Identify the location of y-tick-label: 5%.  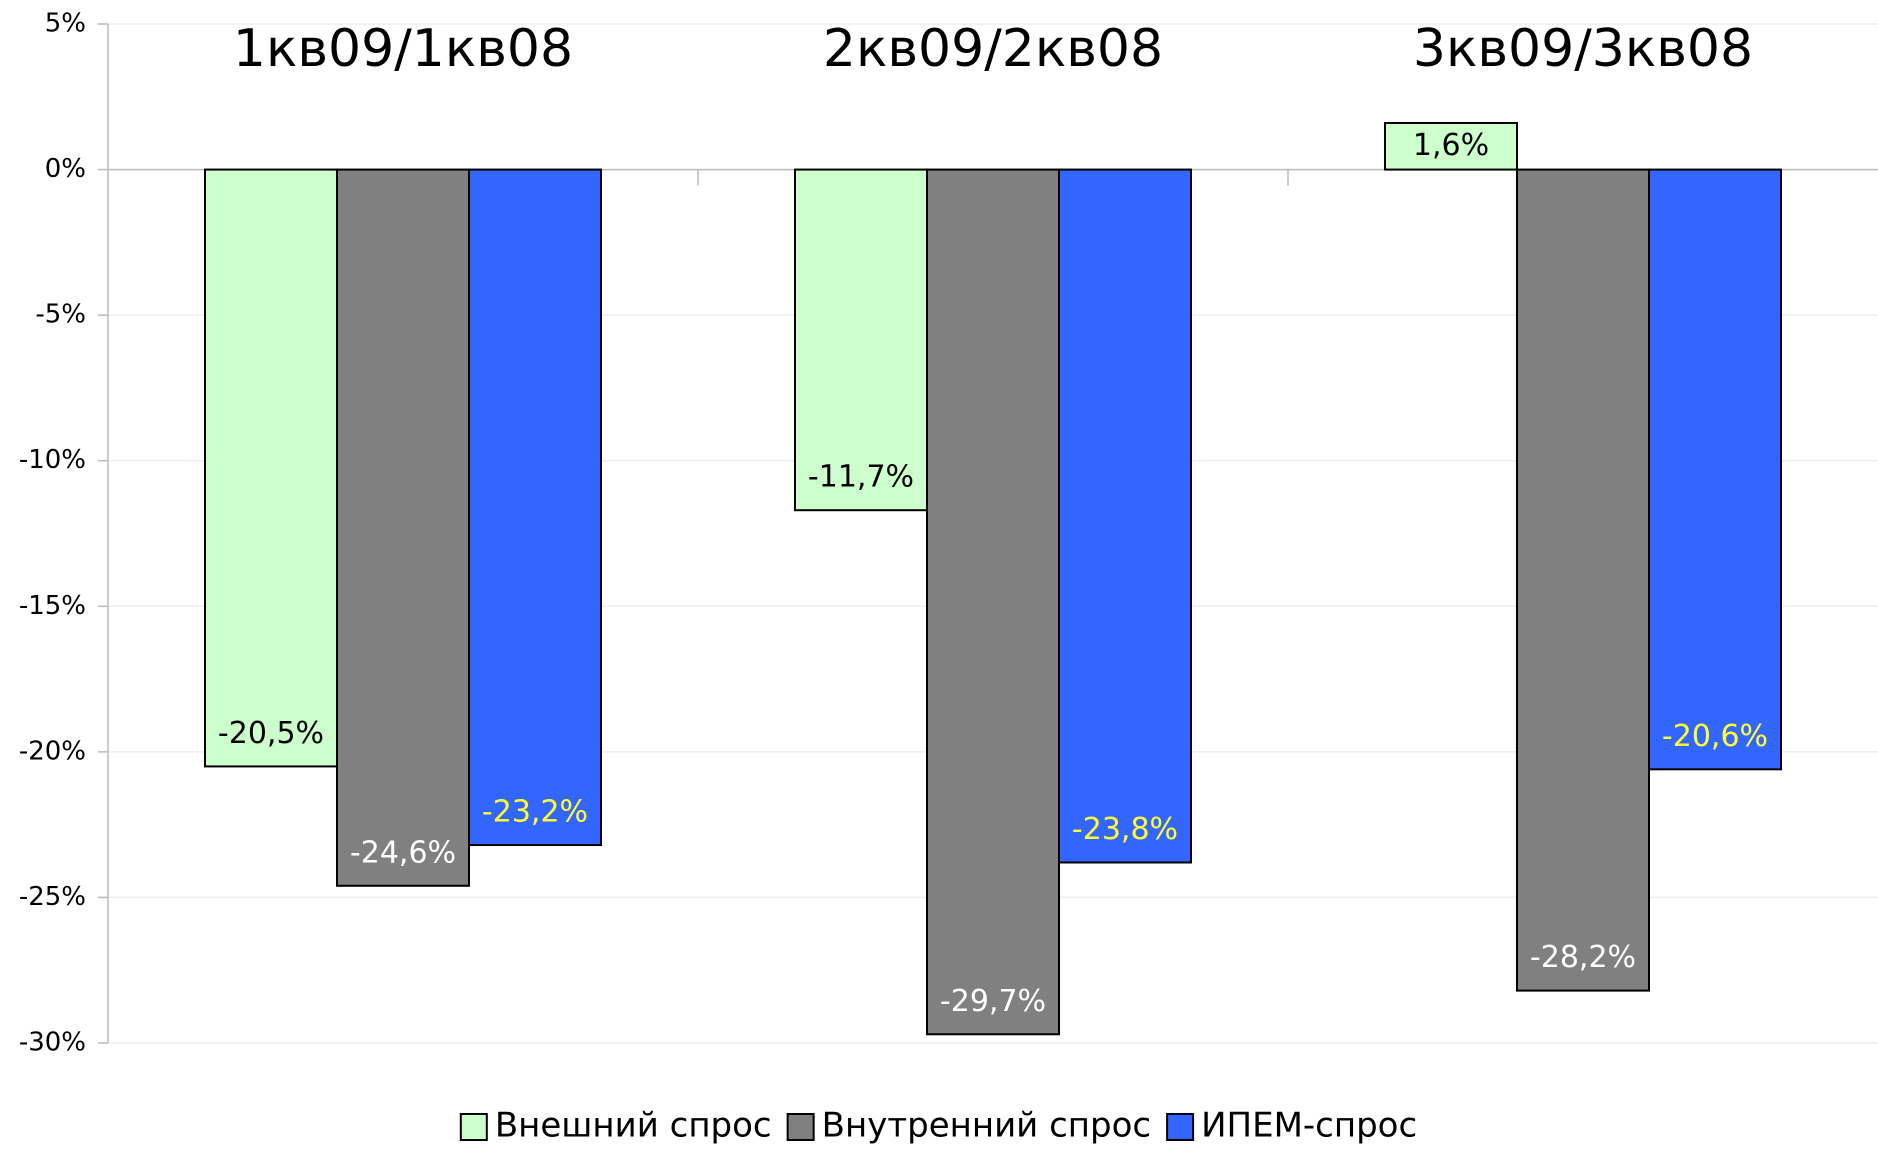
(65, 24).